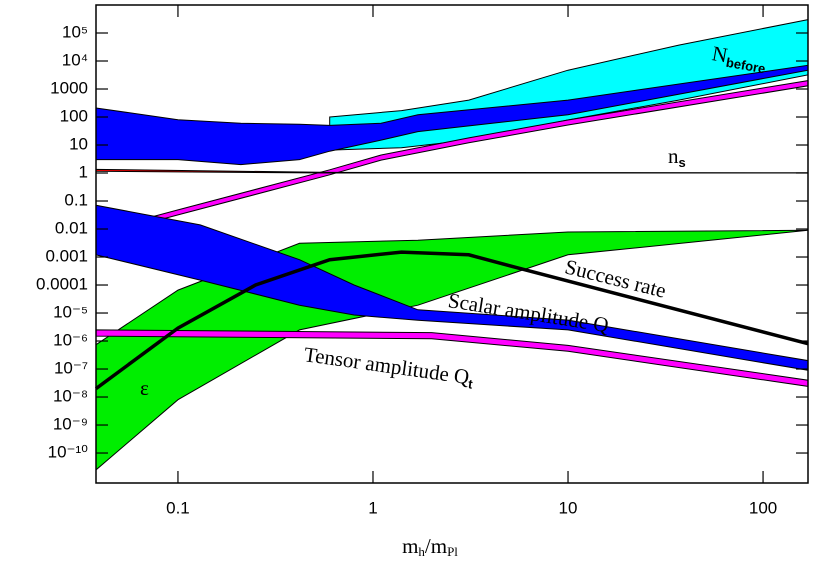 Image resolution: width=830 pixels, height=565 pixels. What do you see at coordinates (421, 551) in the screenshot?
I see `x-label-sub: h` at bounding box center [421, 551].